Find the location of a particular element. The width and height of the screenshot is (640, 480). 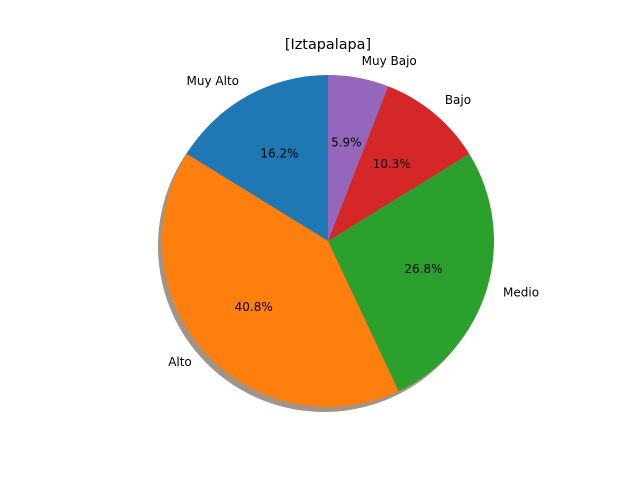

pct-label-muy-bajo: 5.9% is located at coordinates (346, 143).